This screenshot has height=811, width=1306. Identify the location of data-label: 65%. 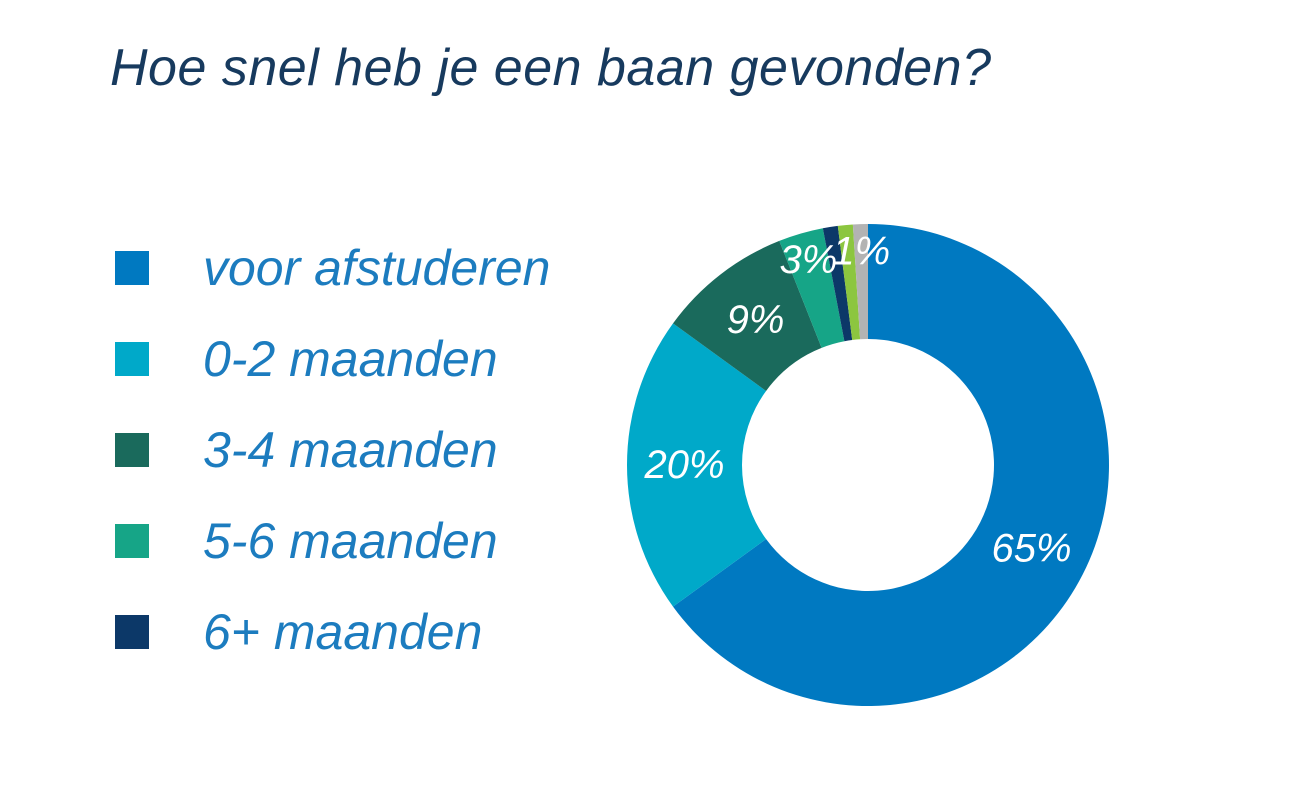
(1031, 548).